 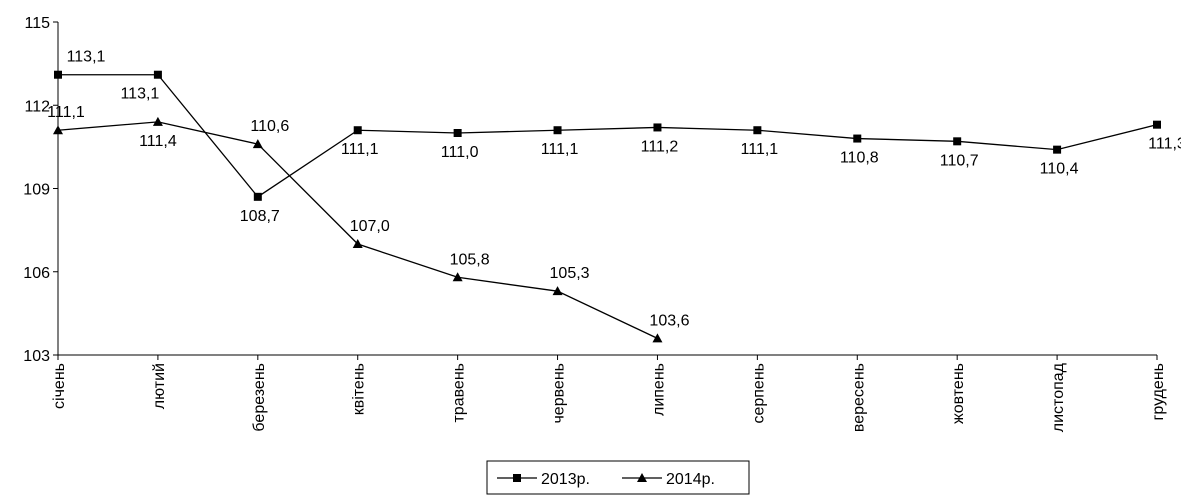 What do you see at coordinates (36, 356) in the screenshot?
I see `y-tick-label: 103` at bounding box center [36, 356].